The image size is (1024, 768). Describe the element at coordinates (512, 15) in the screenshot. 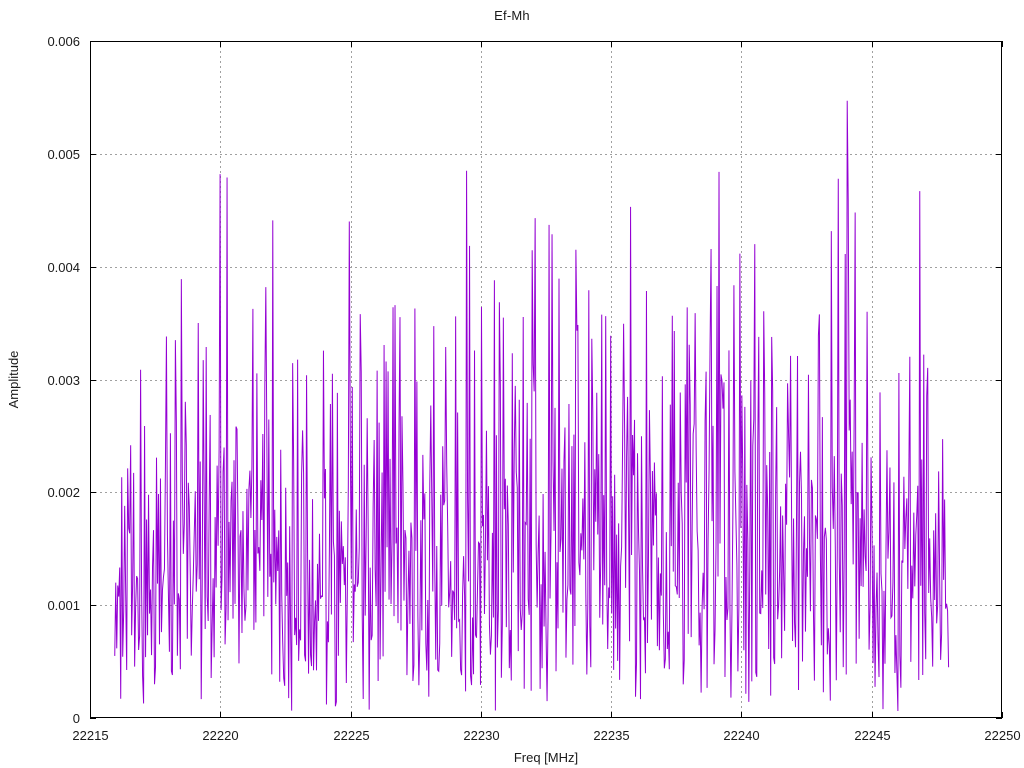

I see `chart-title: Ef-Mh` at that location.